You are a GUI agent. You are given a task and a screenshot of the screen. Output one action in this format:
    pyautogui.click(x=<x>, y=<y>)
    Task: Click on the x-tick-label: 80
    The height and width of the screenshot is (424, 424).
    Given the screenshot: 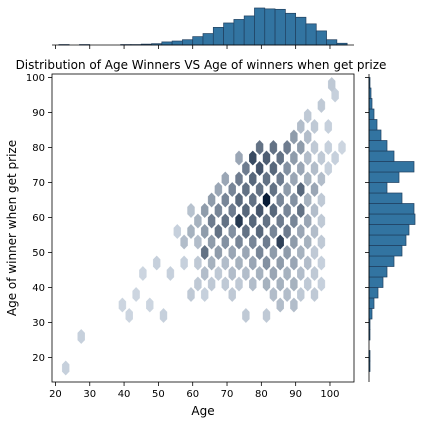 What is the action you would take?
    pyautogui.click(x=261, y=394)
    